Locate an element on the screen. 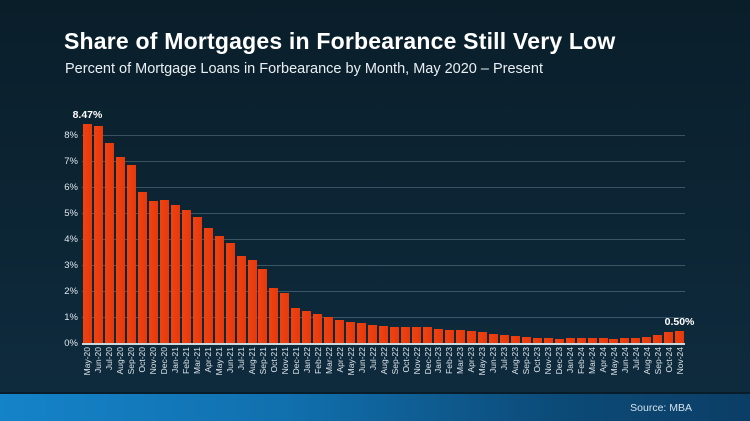 The height and width of the screenshot is (421, 750). x-axis-label: Mar-22 is located at coordinates (328, 360).